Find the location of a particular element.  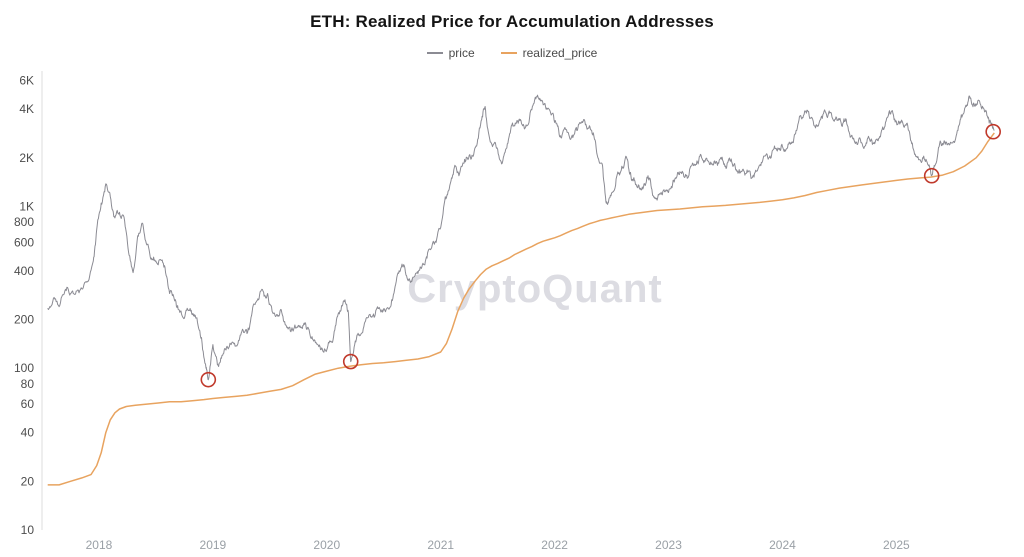

realized-price-legend-label: realized_price is located at coordinates (560, 53).